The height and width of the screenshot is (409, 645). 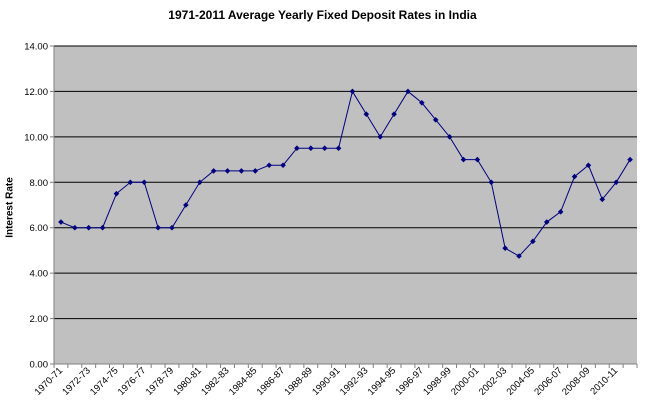 I want to click on x-tick-label: 1988-89, so click(x=298, y=381).